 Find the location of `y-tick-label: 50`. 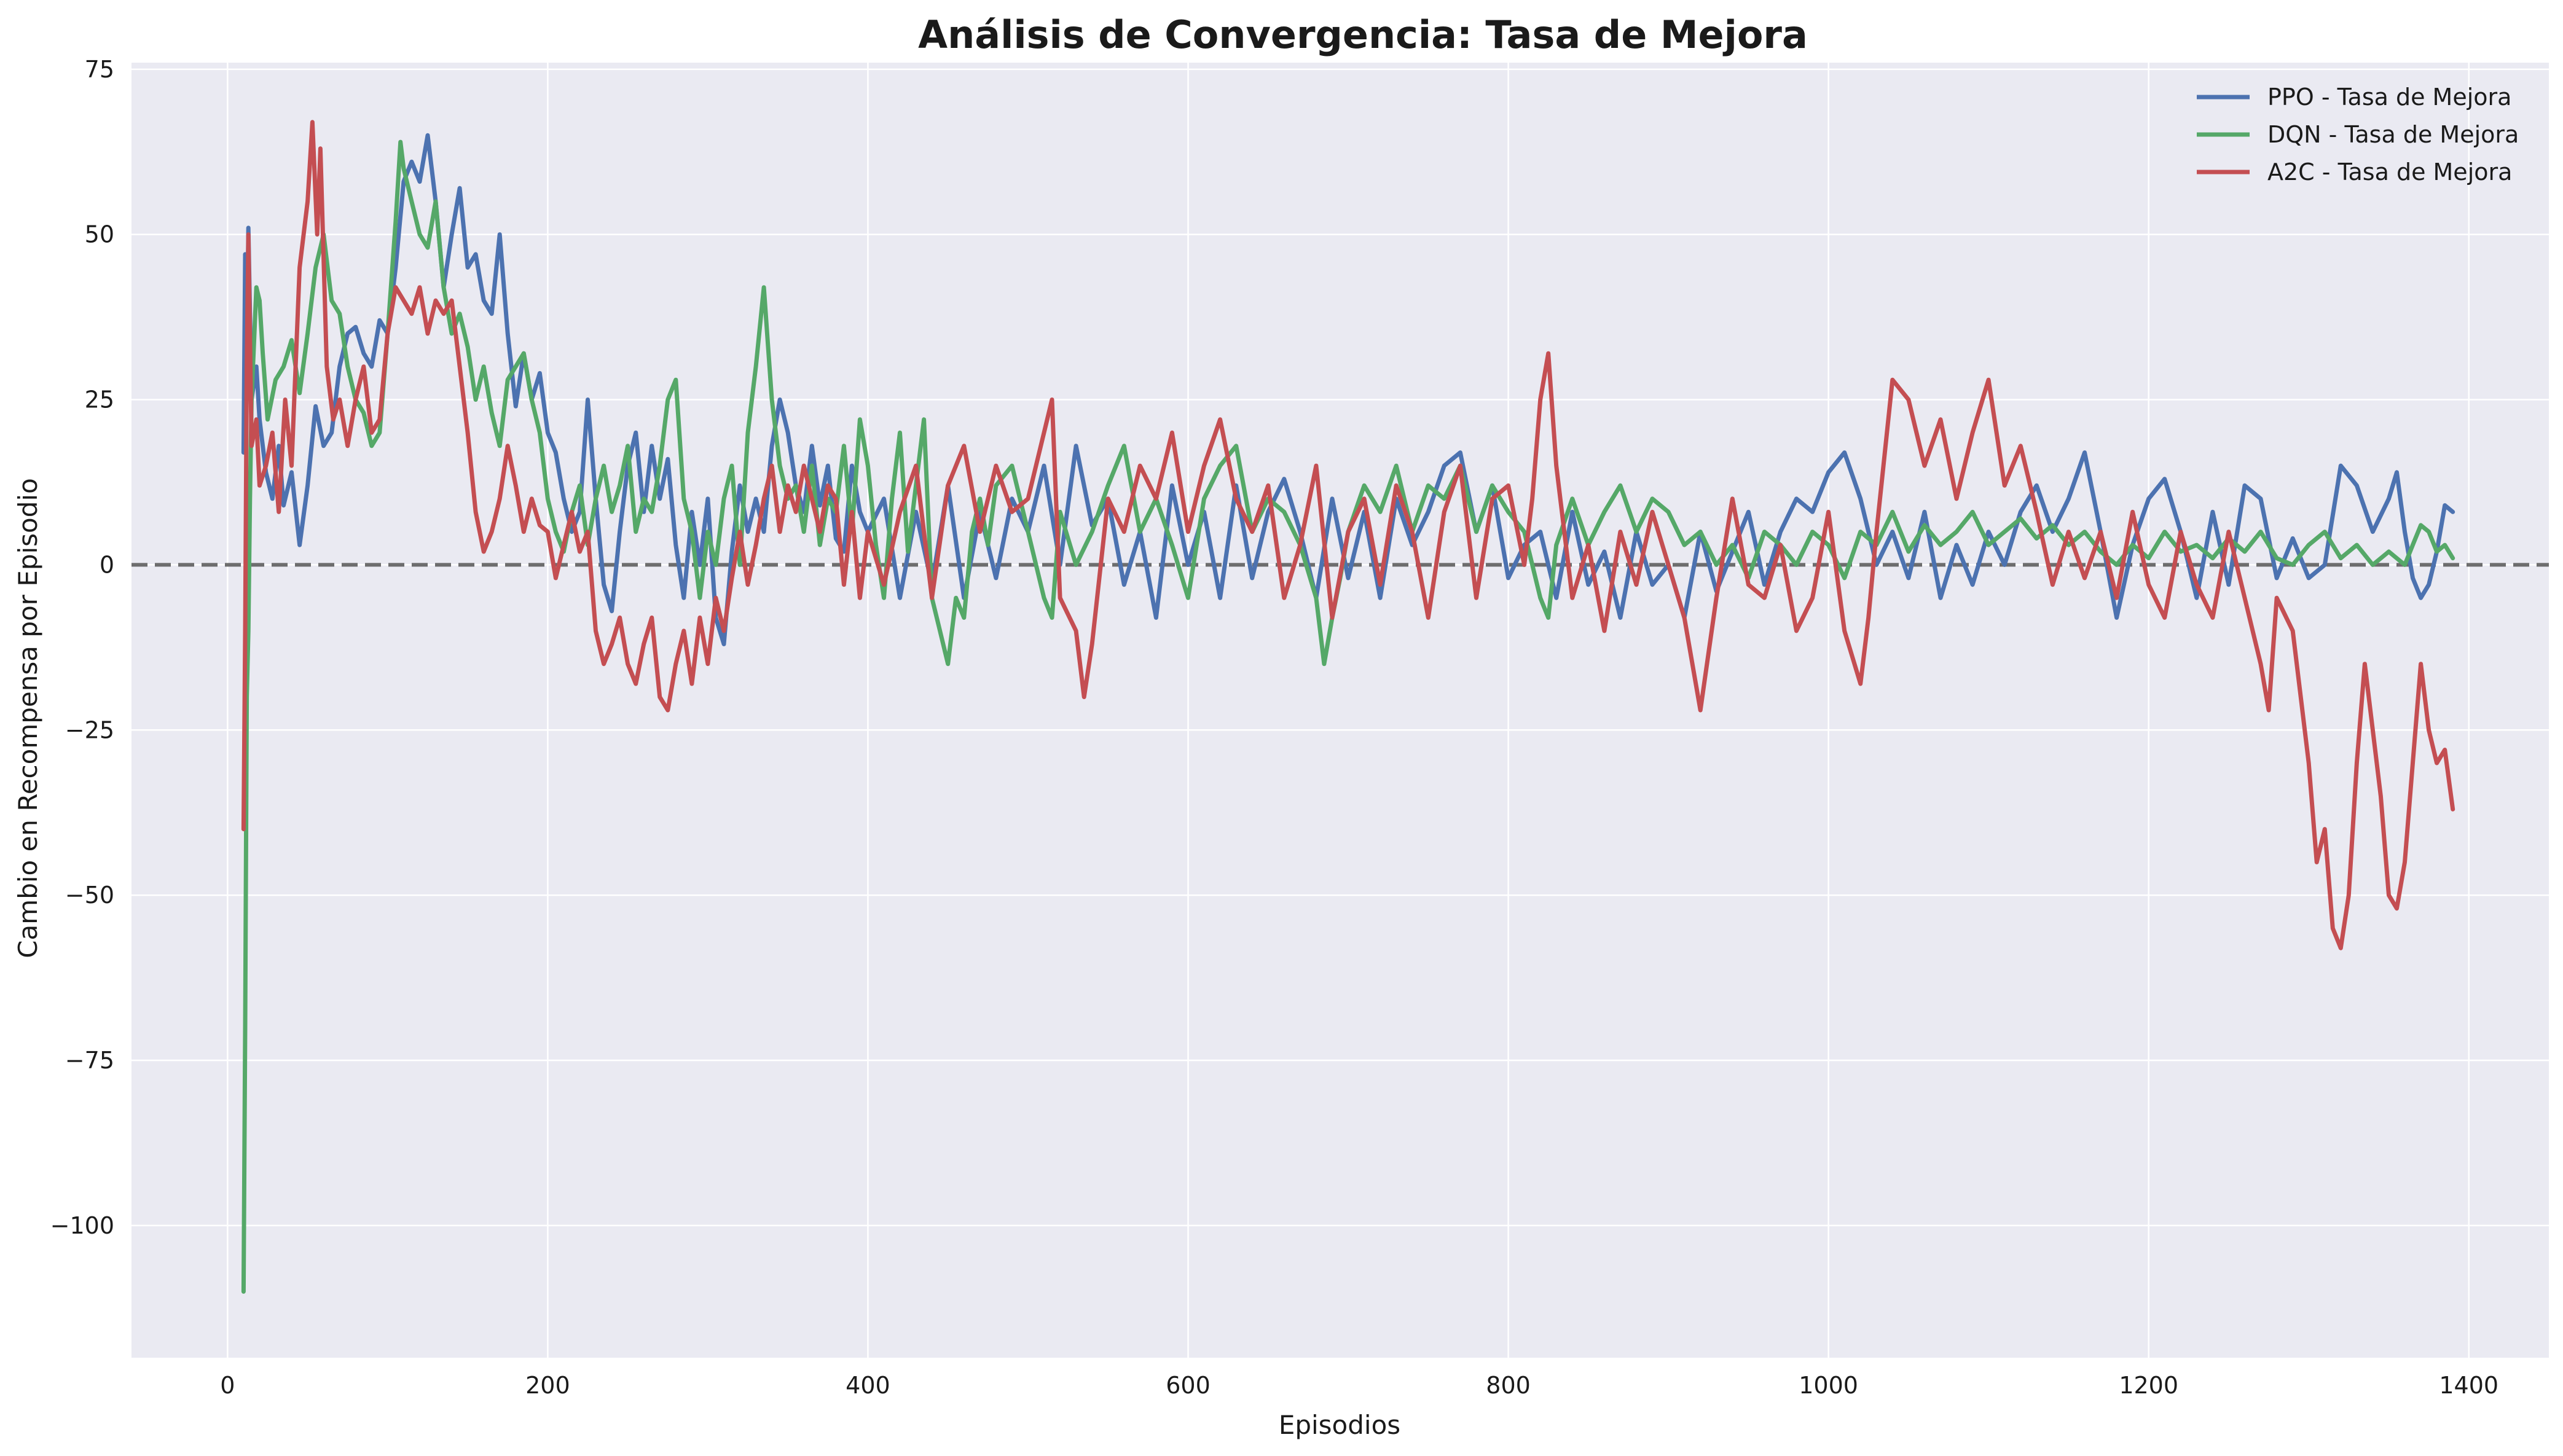

y-tick-label: 50 is located at coordinates (100, 234).